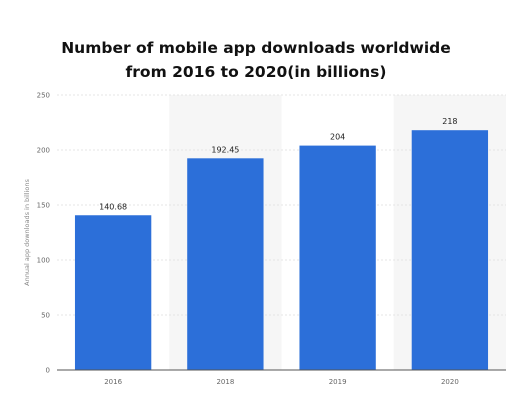 The image size is (512, 410). What do you see at coordinates (256, 48) in the screenshot?
I see `chart-title-line-1: Number of mobile app downloads worldwide` at bounding box center [256, 48].